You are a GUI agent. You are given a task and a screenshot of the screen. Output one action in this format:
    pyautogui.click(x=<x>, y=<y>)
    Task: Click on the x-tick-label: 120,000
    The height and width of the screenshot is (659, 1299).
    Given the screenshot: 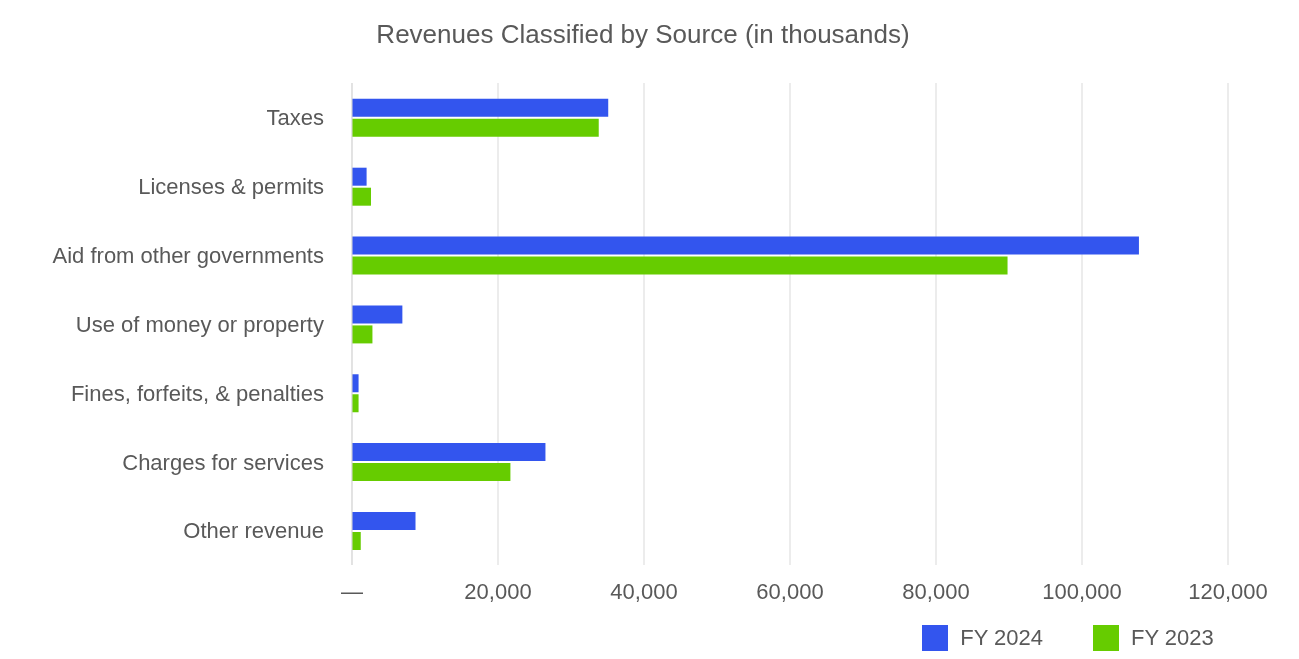 What is the action you would take?
    pyautogui.click(x=1228, y=591)
    